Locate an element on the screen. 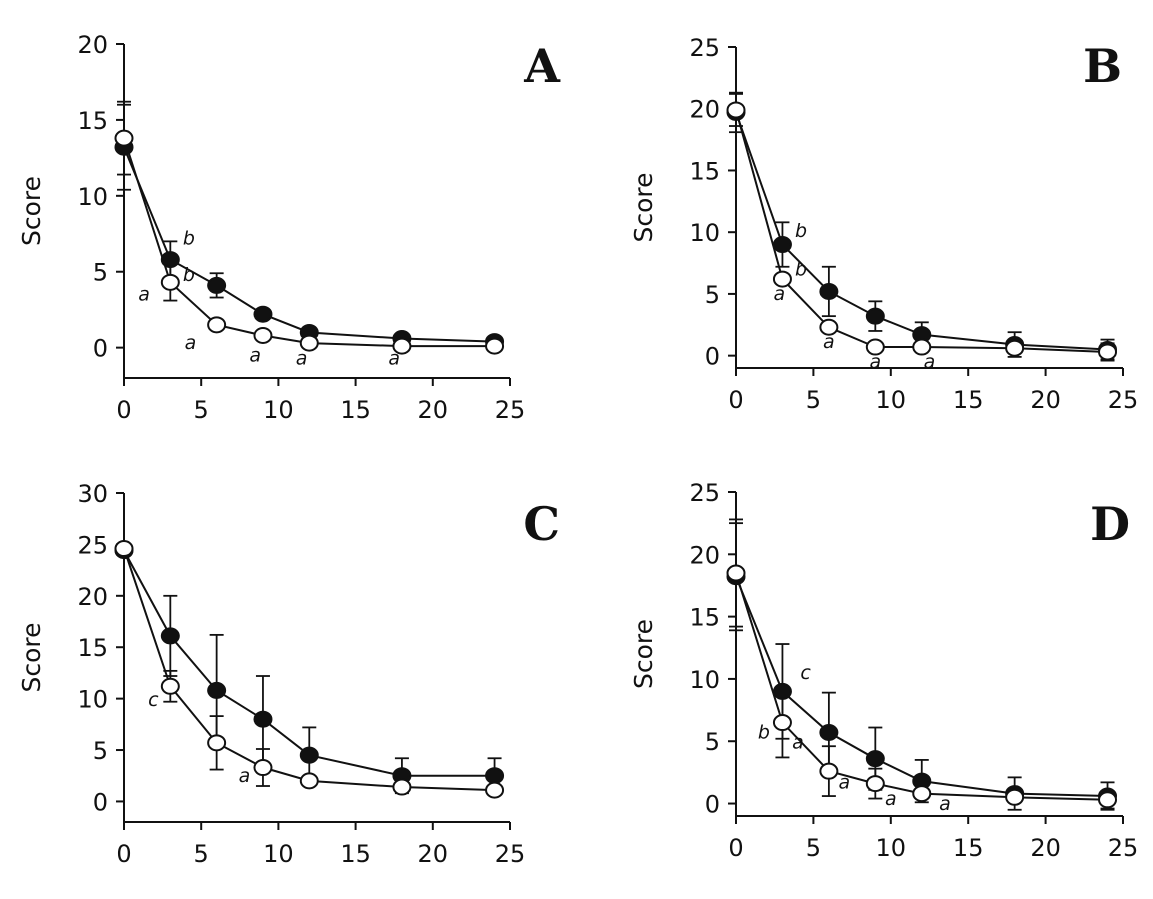  panel-letter: C is located at coordinates (541, 524).